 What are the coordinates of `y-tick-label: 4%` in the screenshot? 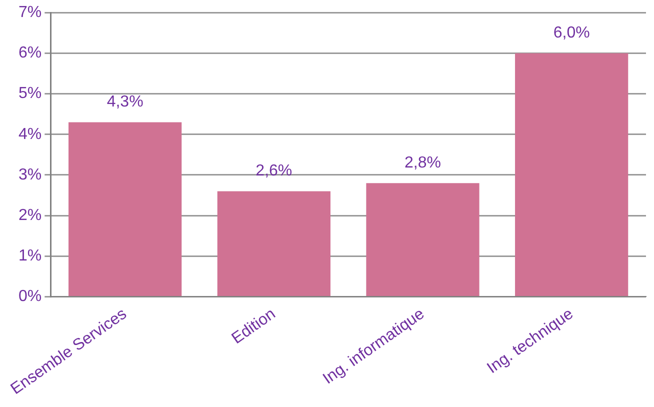 It's located at (30, 134).